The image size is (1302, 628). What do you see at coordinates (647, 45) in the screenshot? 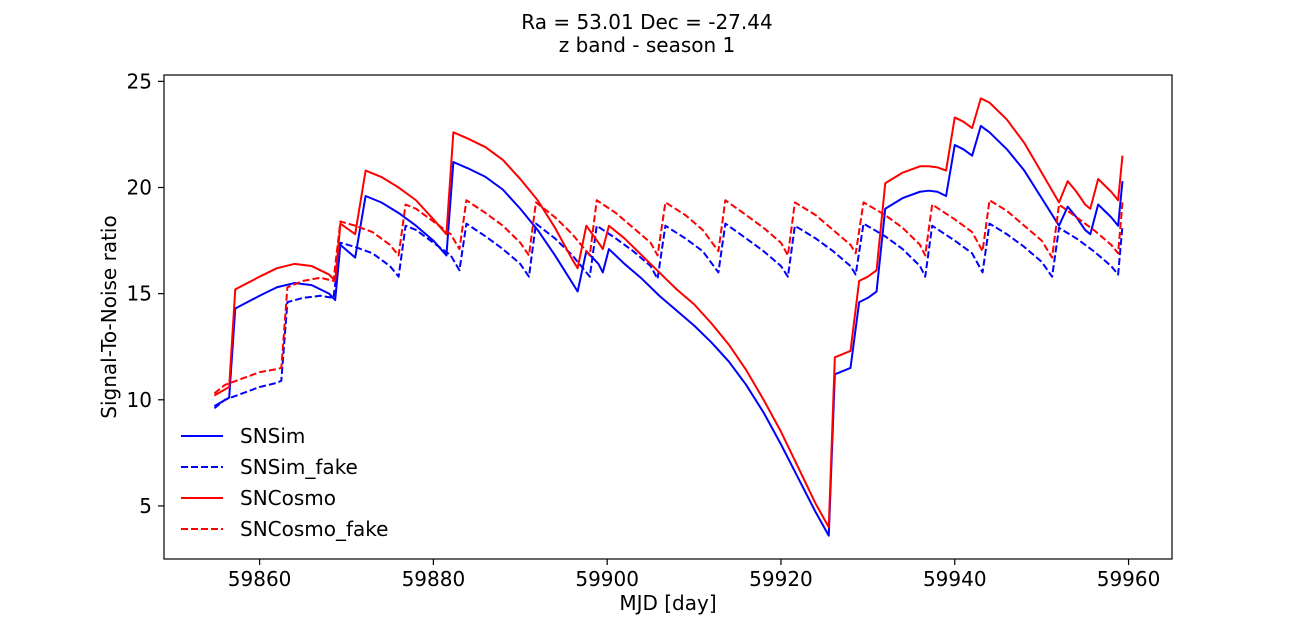
I see `chart-subtitle: z band - season 1` at bounding box center [647, 45].